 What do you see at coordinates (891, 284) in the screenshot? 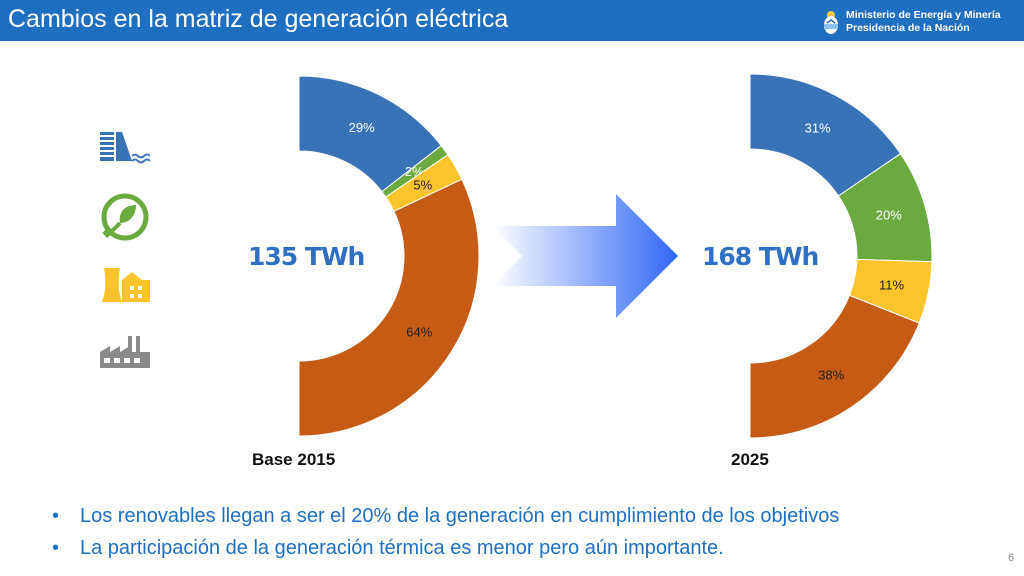
I see `slice-label: 11%` at bounding box center [891, 284].